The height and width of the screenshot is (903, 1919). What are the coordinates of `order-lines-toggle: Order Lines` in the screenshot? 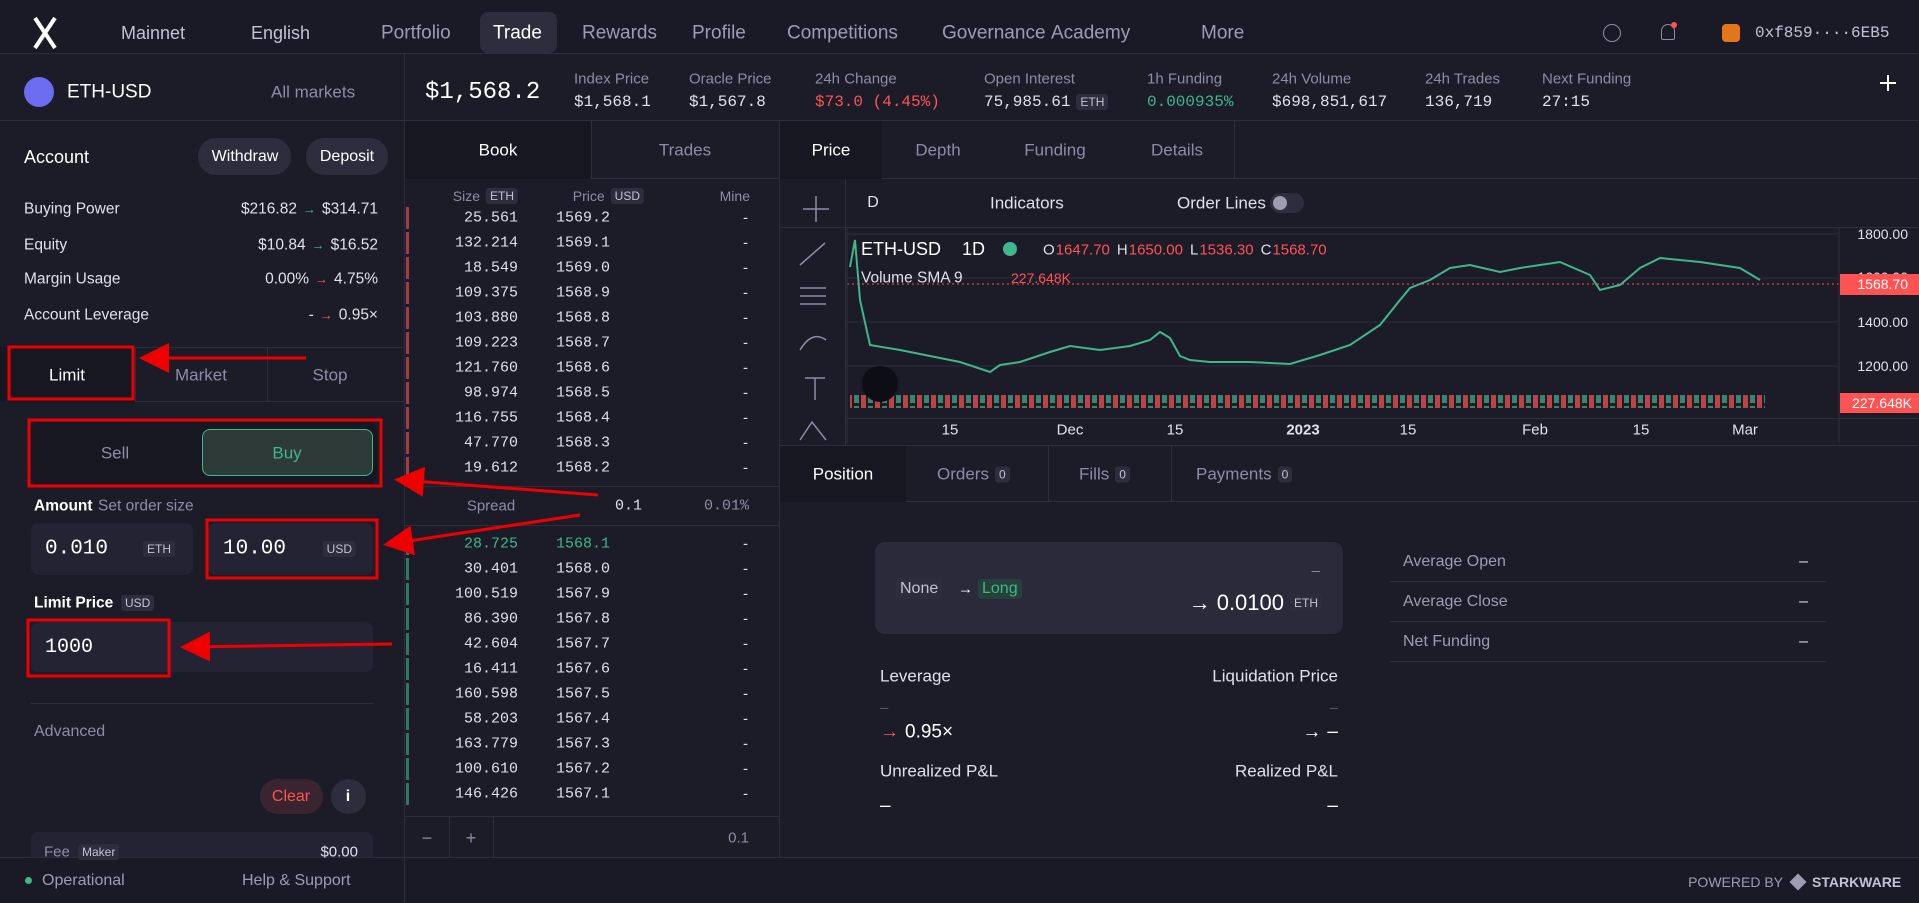 It's located at (1221, 203).